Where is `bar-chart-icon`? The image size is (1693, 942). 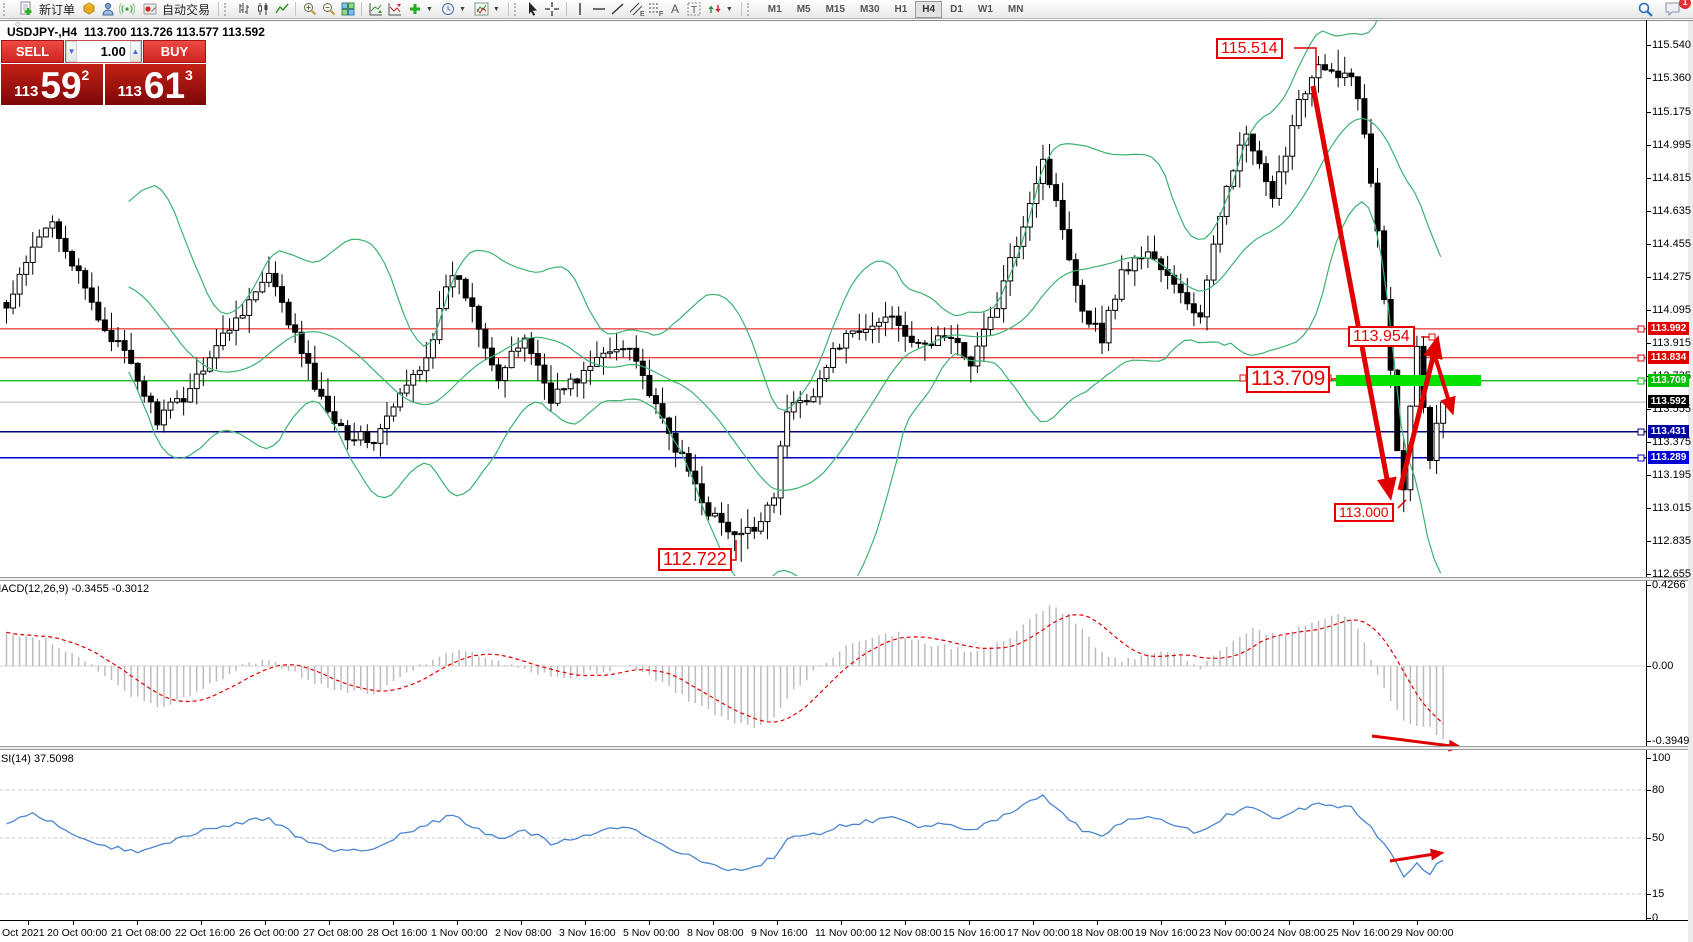 bar-chart-icon is located at coordinates (243, 9).